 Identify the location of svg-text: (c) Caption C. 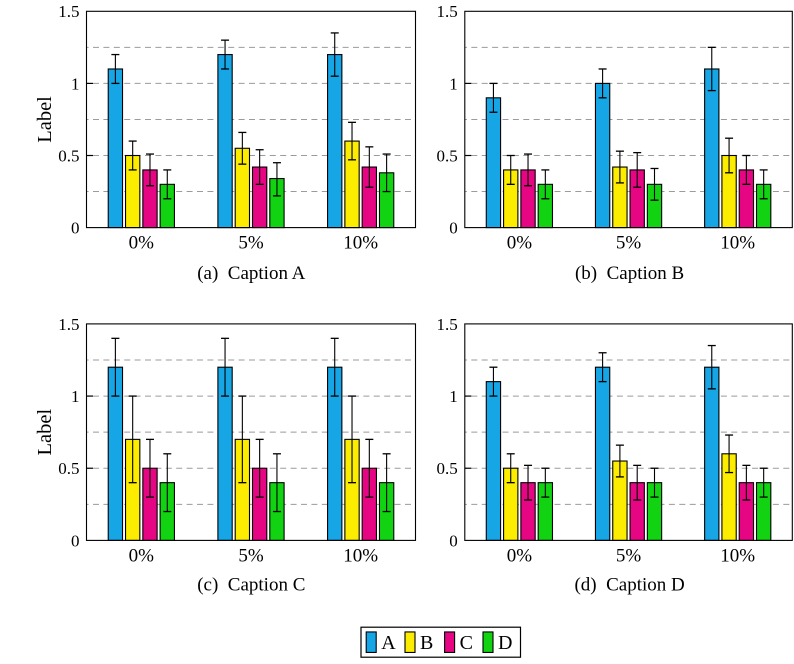
(251, 585).